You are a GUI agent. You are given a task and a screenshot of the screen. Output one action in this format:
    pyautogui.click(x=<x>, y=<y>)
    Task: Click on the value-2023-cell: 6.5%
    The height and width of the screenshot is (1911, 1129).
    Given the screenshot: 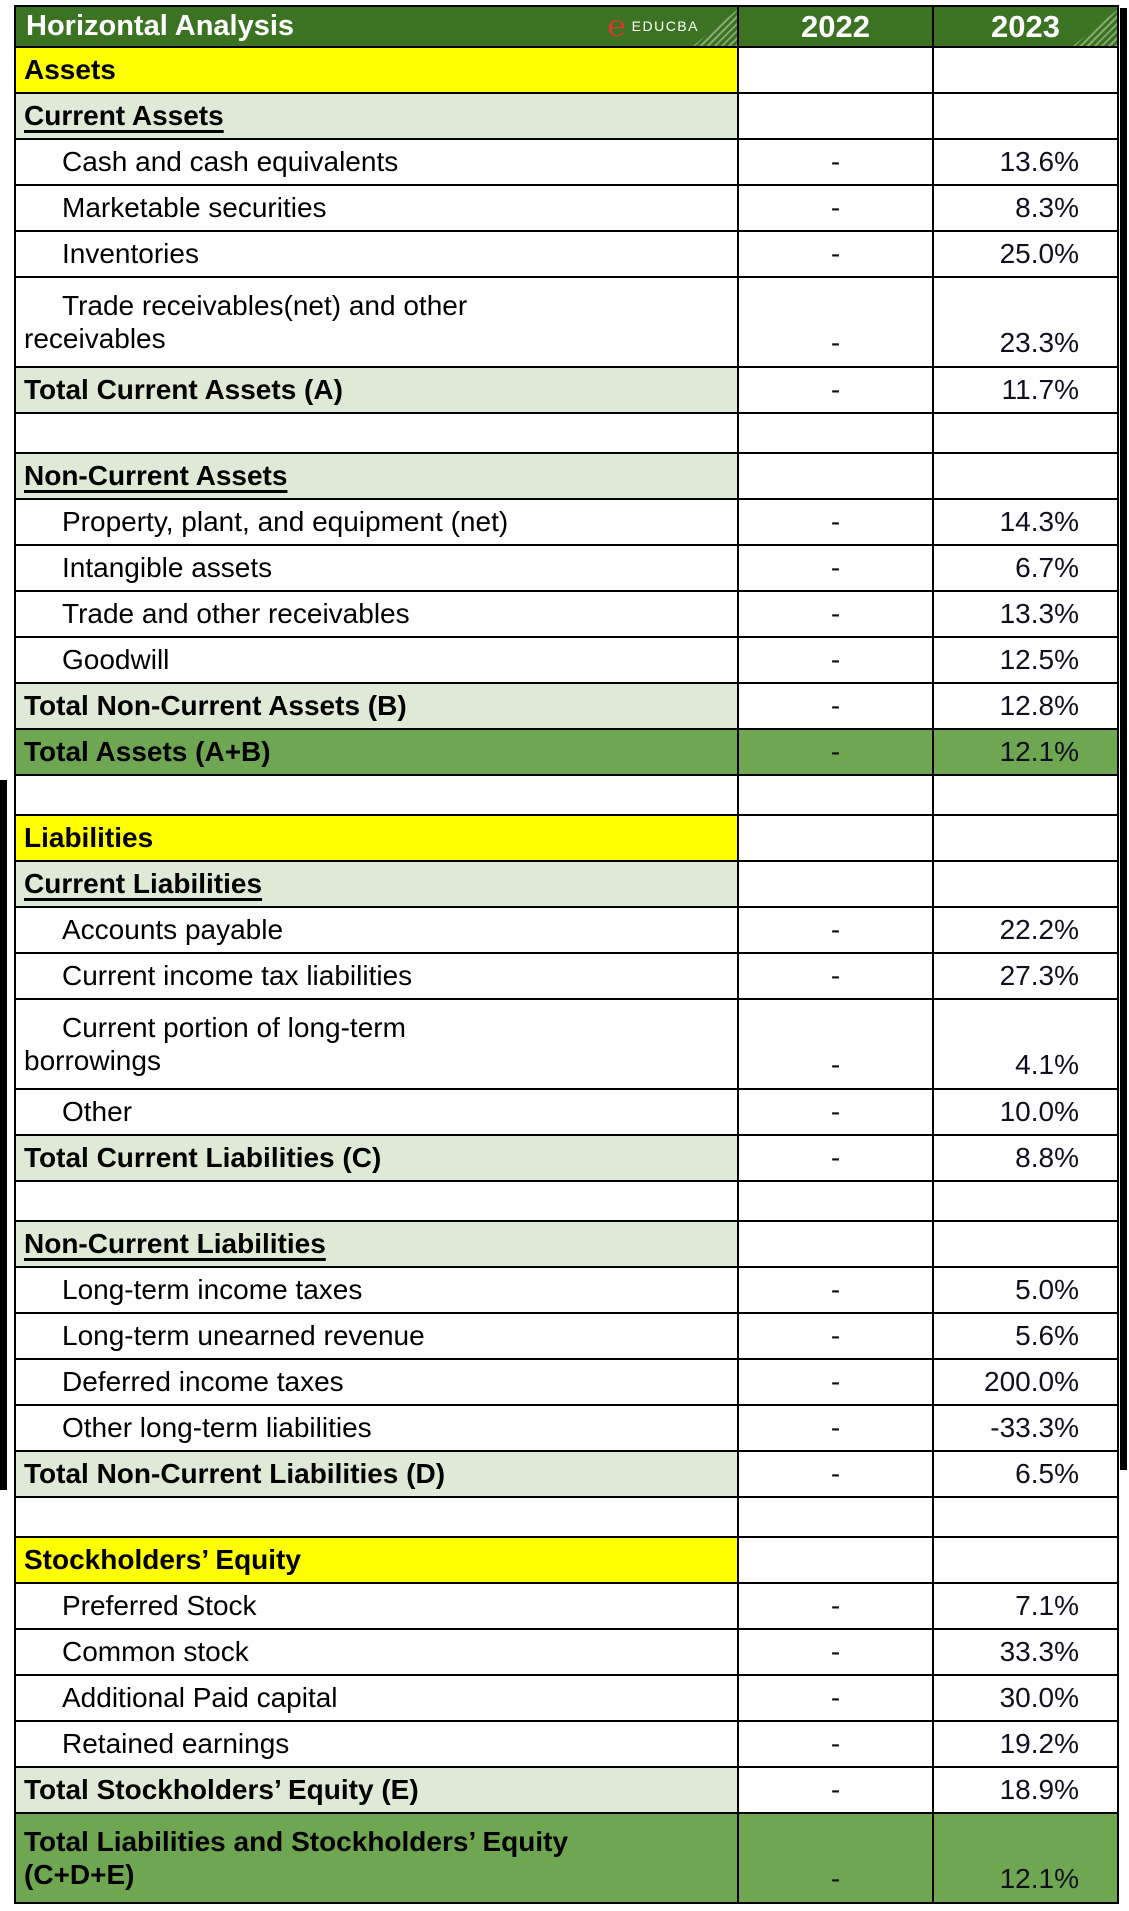 What is the action you would take?
    pyautogui.click(x=1047, y=1473)
    